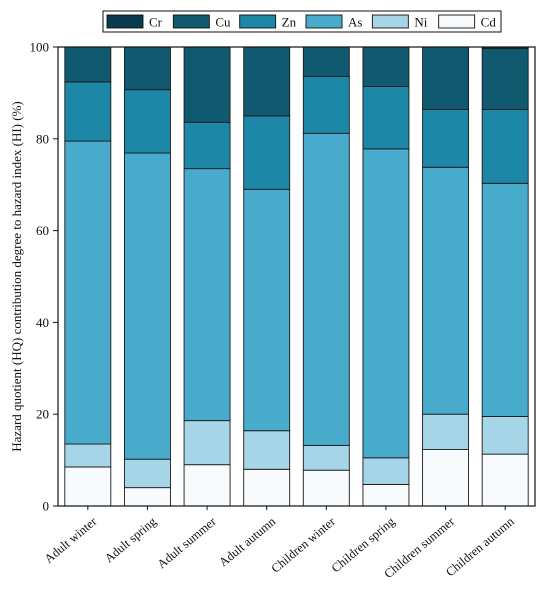 The height and width of the screenshot is (605, 550). Describe the element at coordinates (489, 22) in the screenshot. I see `legend-label-cd: Cd` at that location.